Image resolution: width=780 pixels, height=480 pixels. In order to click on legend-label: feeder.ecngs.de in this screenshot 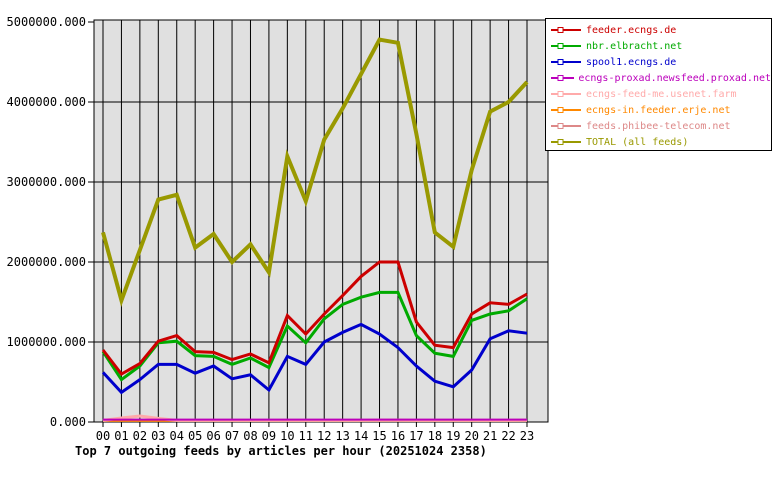, I will do `click(631, 30)`.